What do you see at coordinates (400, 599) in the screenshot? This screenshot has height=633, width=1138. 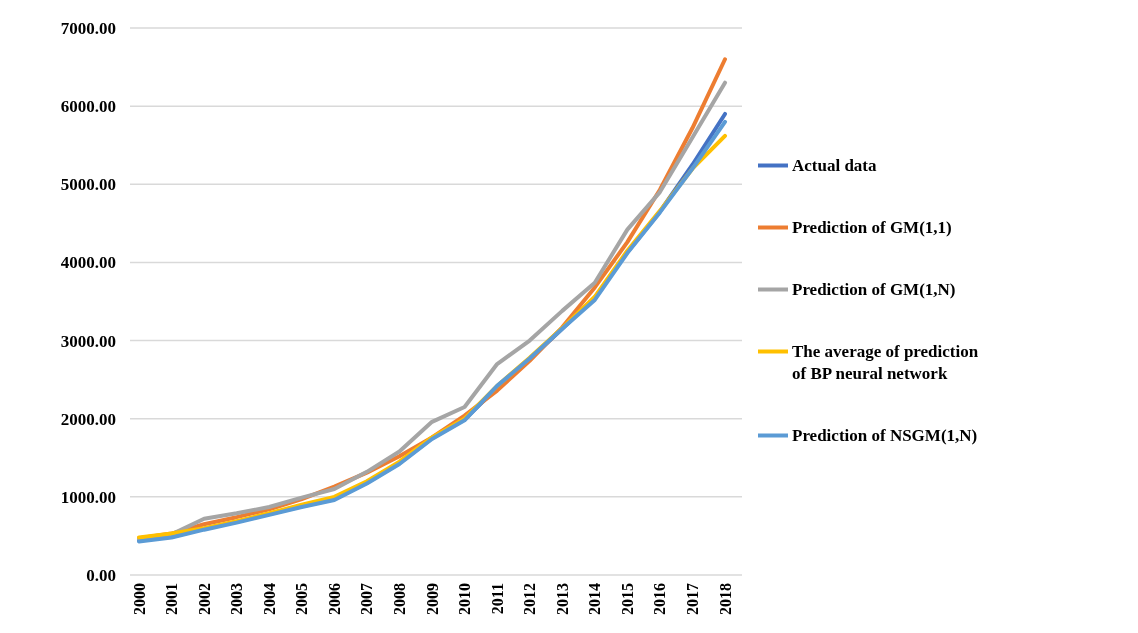 I see `x-tick-label: 2008` at bounding box center [400, 599].